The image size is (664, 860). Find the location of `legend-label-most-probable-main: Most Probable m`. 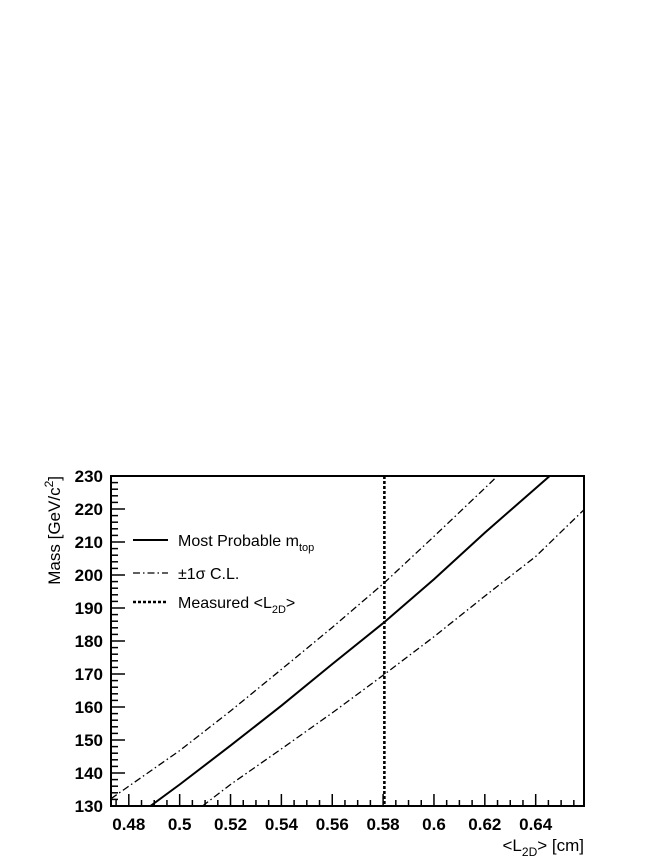

legend-label-most-probable-main: Most Probable m is located at coordinates (238, 541).